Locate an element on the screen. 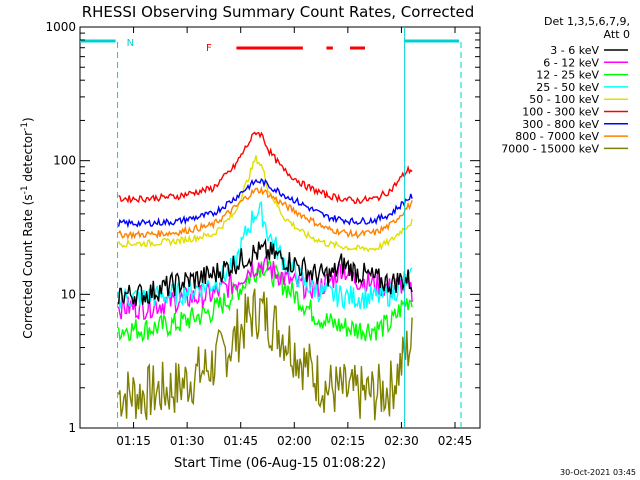 The width and height of the screenshot is (640, 480). y-tick-label-1: 10 is located at coordinates (68, 294).